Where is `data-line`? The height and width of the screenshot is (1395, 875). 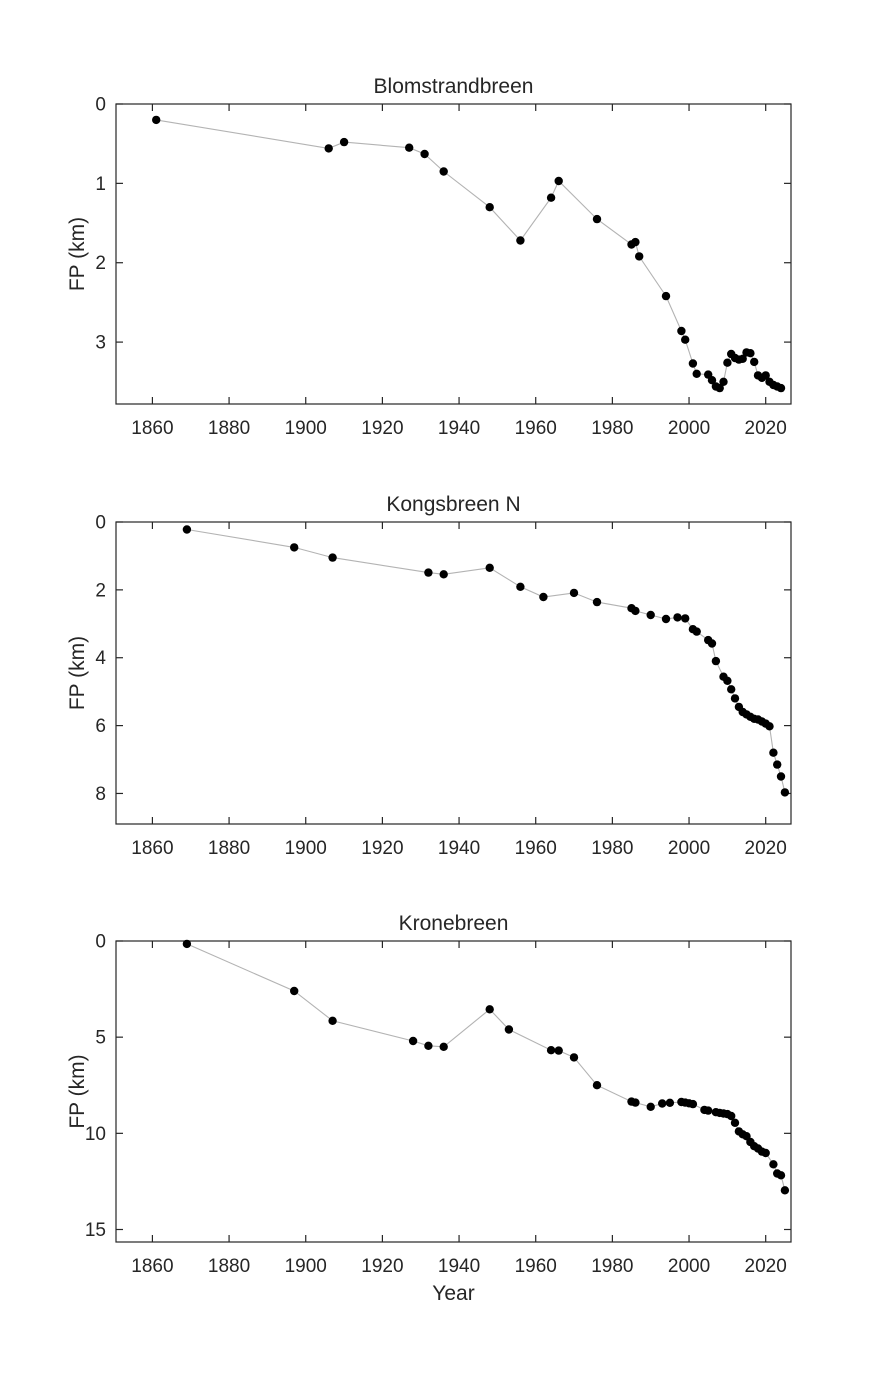 data-line is located at coordinates (486, 1067).